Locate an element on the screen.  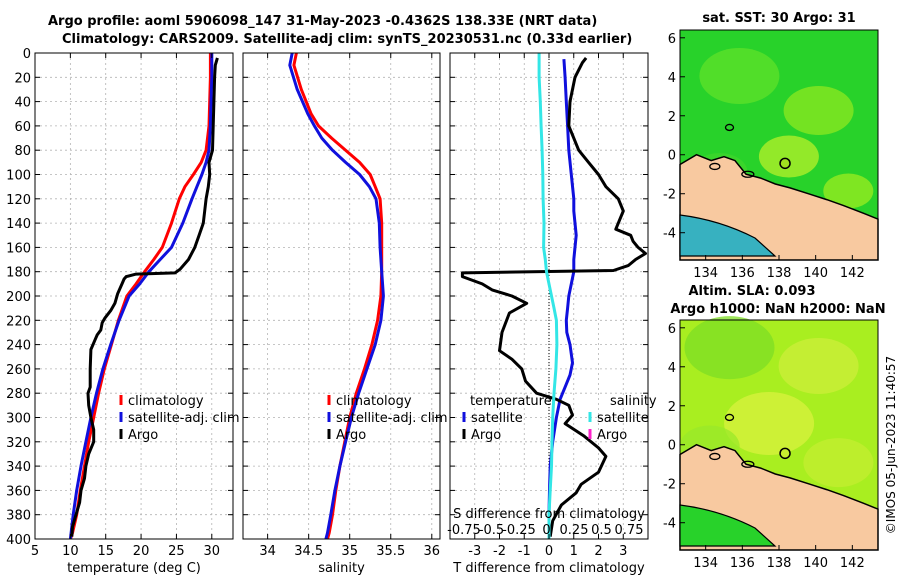
y-tick-label: 20 is located at coordinates (22, 78).